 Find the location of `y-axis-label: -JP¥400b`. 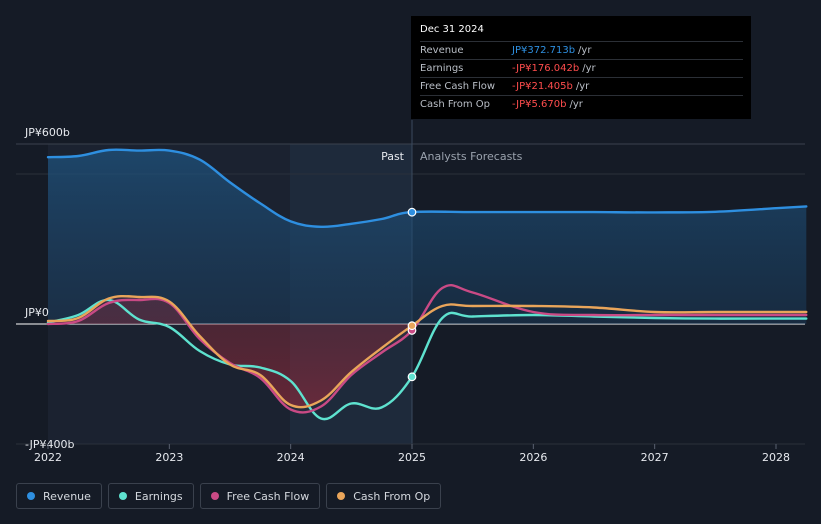

y-axis-label: -JP¥400b is located at coordinates (49, 444).